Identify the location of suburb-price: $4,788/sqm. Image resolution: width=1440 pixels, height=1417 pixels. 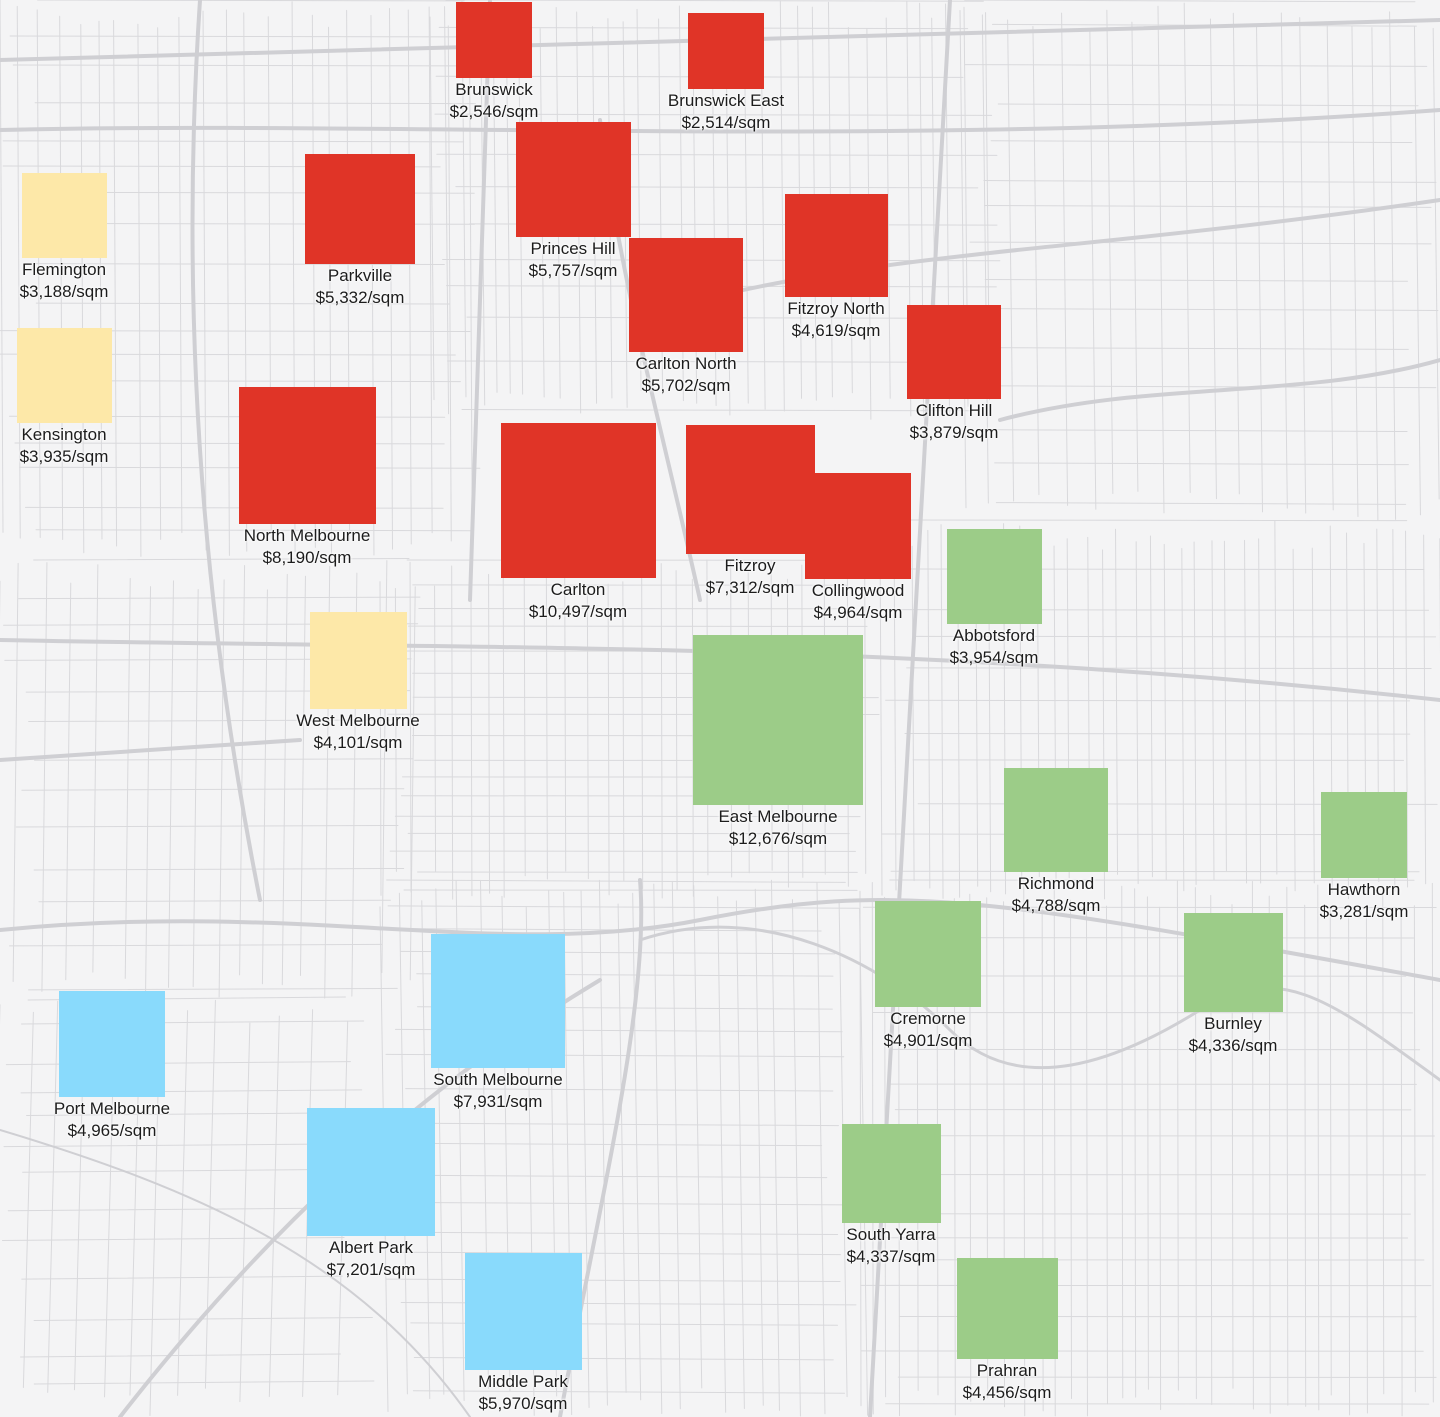
(1056, 905).